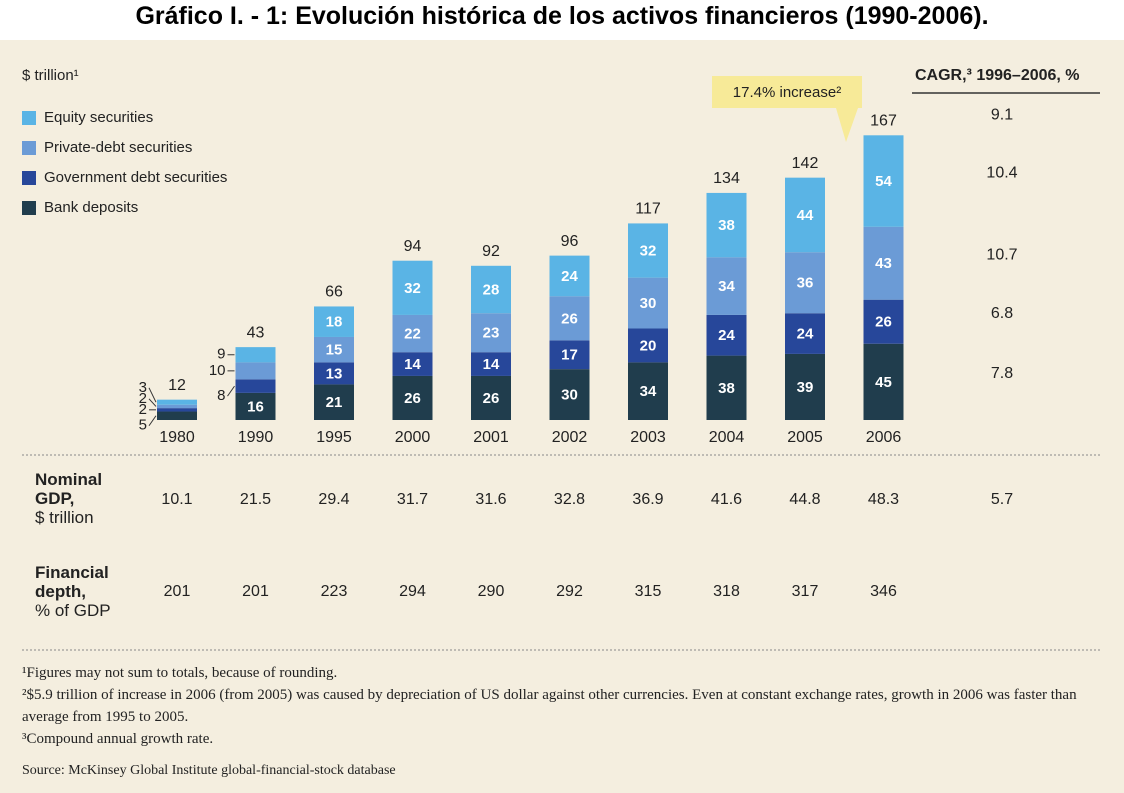 Image resolution: width=1124 pixels, height=793 pixels. What do you see at coordinates (412, 591) in the screenshot?
I see `table-cell: 294` at bounding box center [412, 591].